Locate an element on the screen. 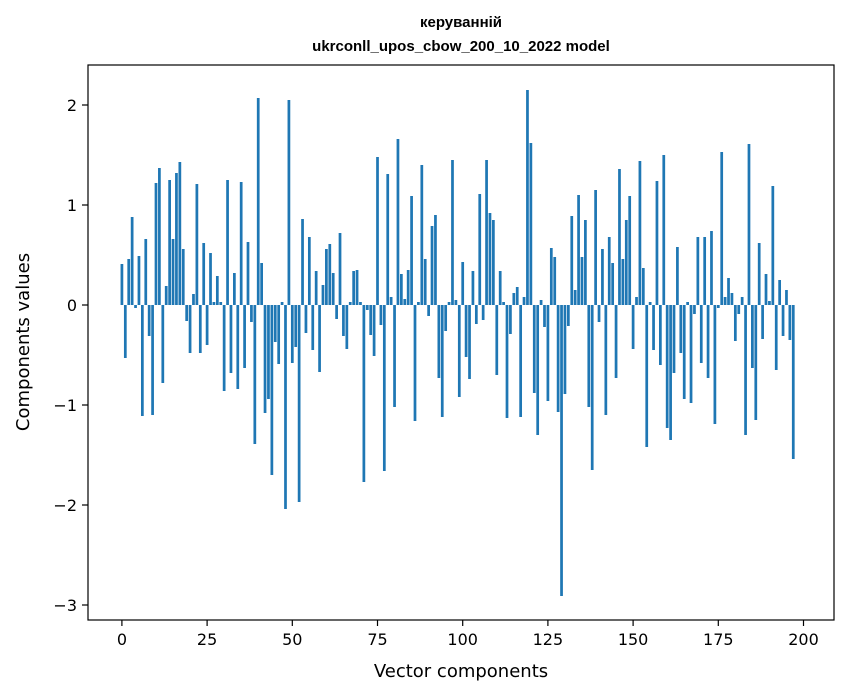 The height and width of the screenshot is (700, 847). y-tick-label: −2 is located at coordinates (65, 505).